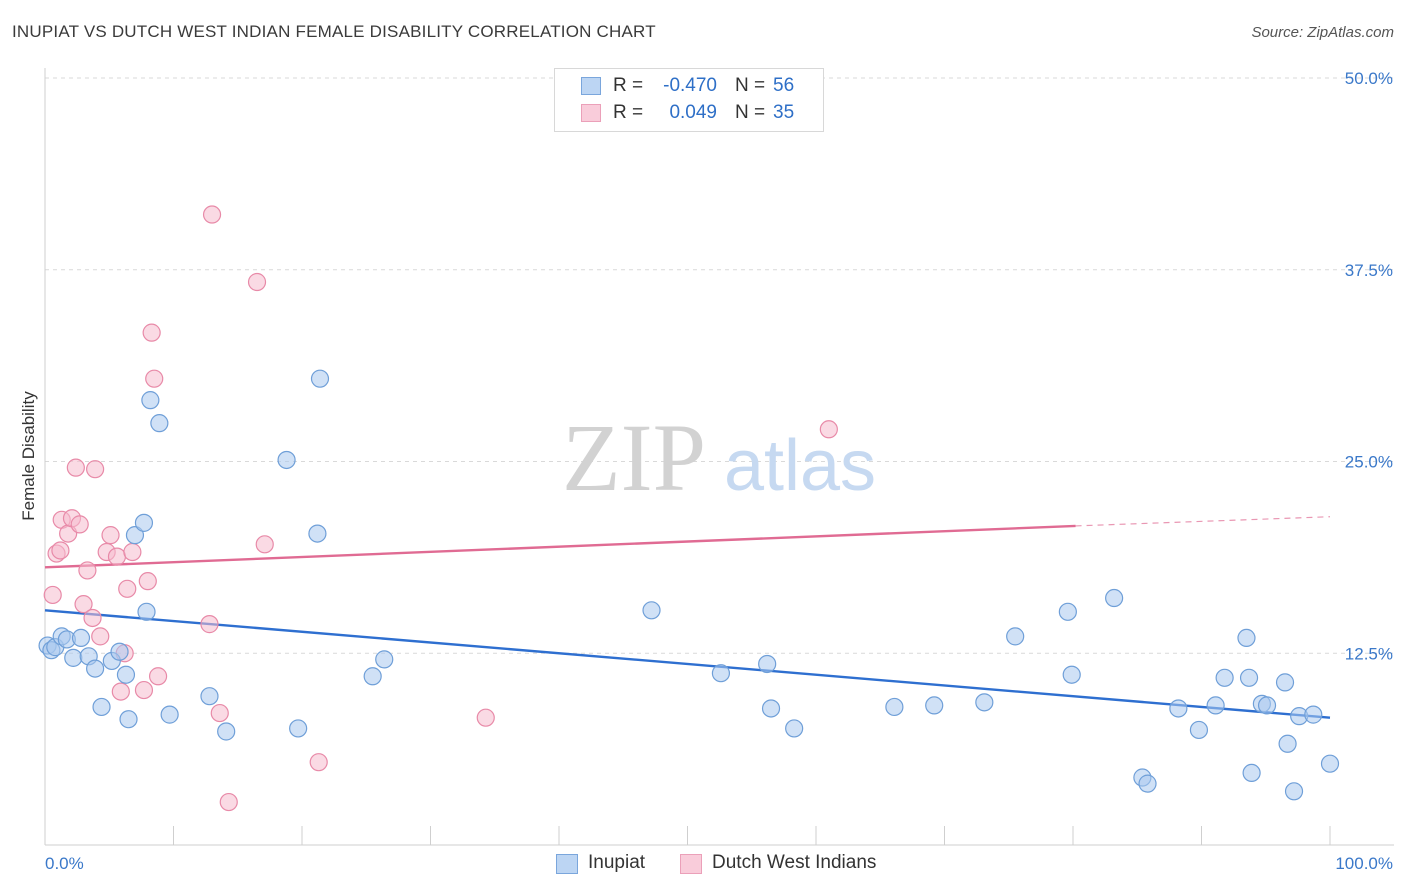 The width and height of the screenshot is (1406, 892). Describe the element at coordinates (784, 85) in the screenshot. I see `legend-n-value: 56` at that location.